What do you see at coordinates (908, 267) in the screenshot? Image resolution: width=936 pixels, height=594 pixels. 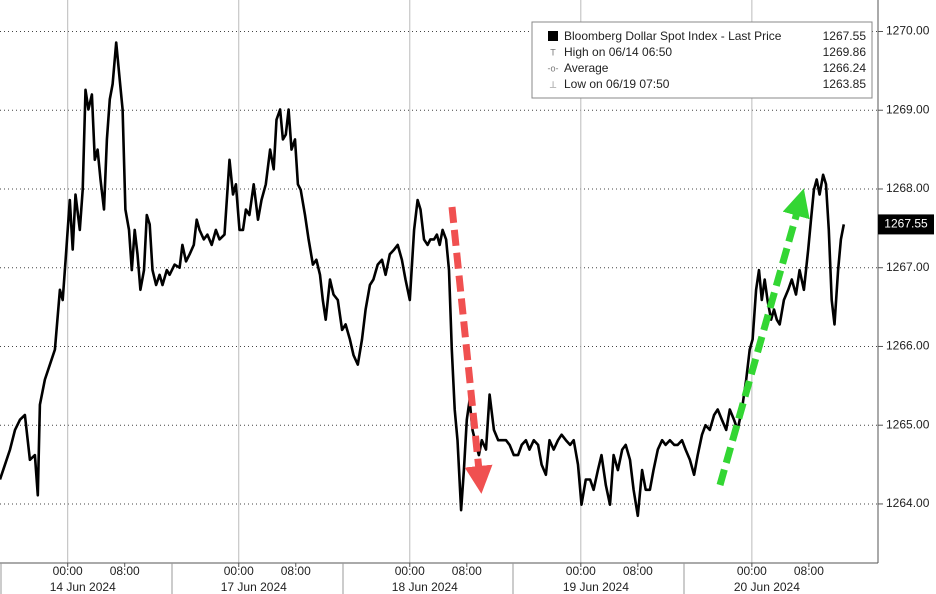 I see `y-tick-label: 1267.00` at bounding box center [908, 267].